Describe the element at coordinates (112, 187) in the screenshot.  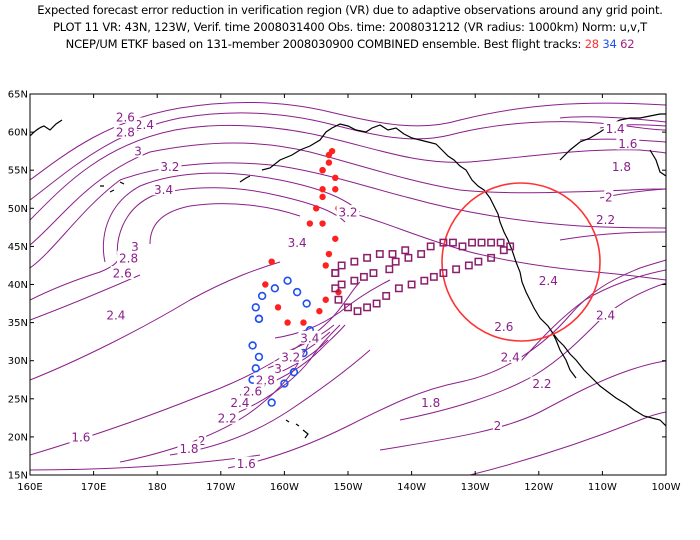
I see `aleutian-islands` at that location.